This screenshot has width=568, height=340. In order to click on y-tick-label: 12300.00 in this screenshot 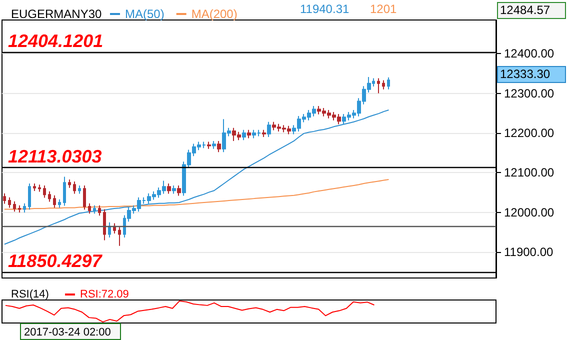, I will do `click(529, 93)`.